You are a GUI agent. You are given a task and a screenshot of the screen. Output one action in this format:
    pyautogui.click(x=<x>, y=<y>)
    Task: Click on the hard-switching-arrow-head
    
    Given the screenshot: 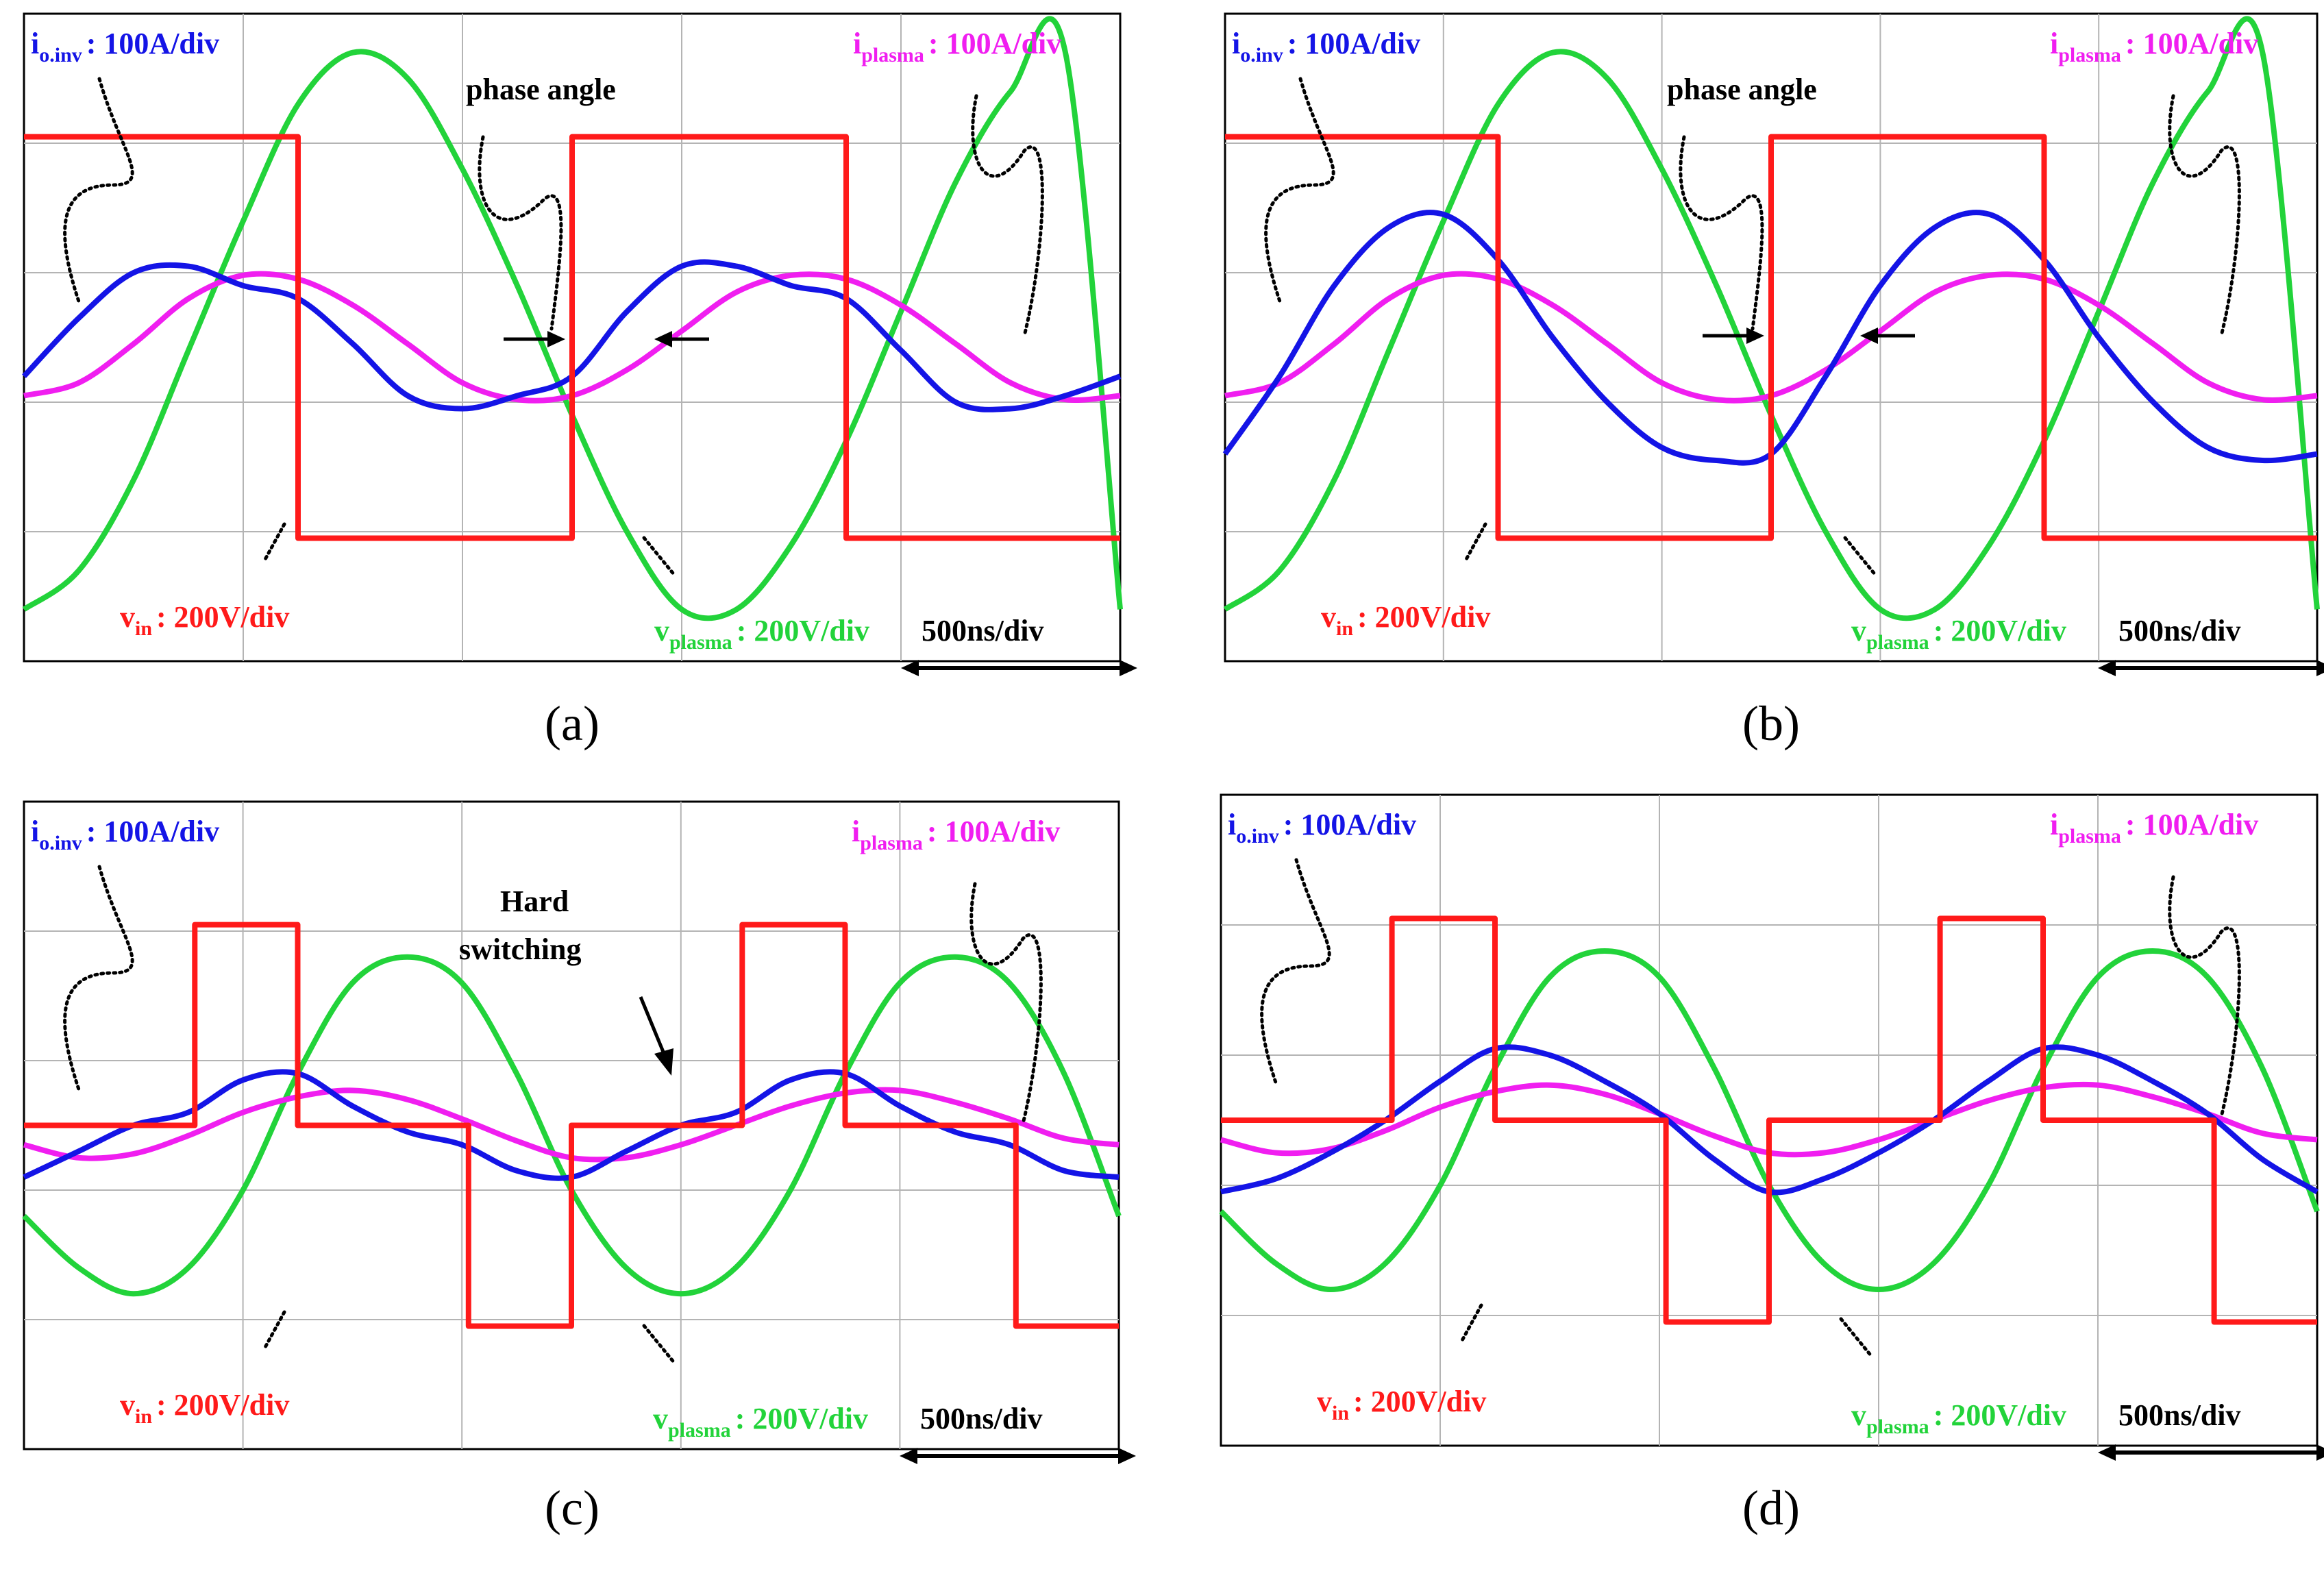 What is the action you would take?
    pyautogui.click(x=663, y=1062)
    